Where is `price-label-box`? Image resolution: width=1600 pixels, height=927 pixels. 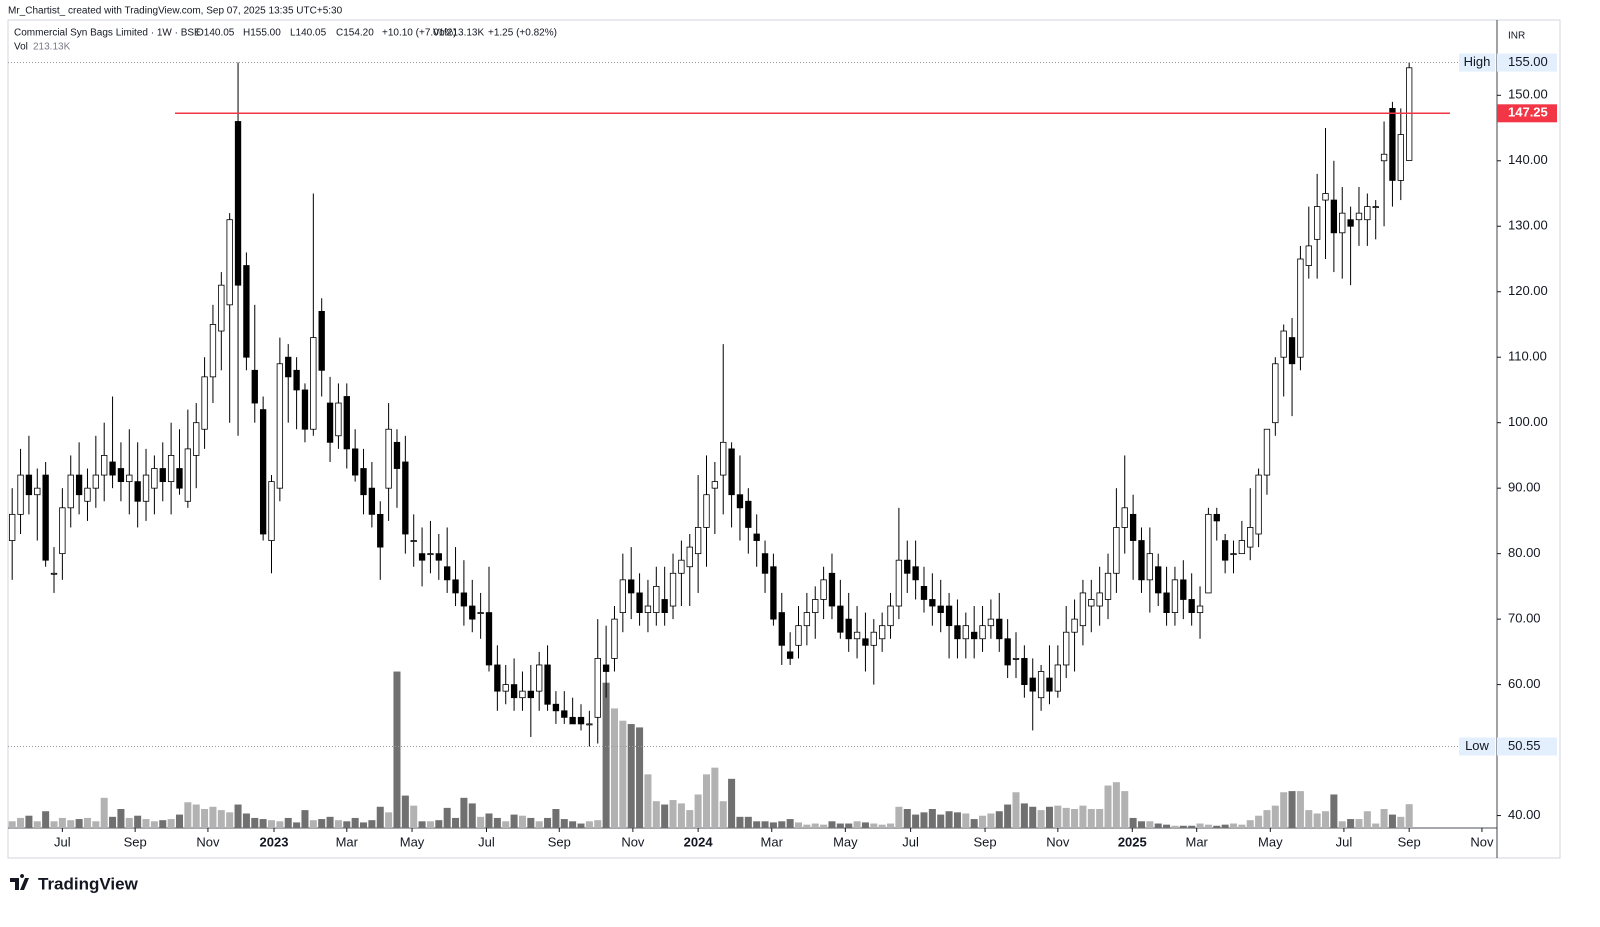 price-label-box is located at coordinates (1527, 62).